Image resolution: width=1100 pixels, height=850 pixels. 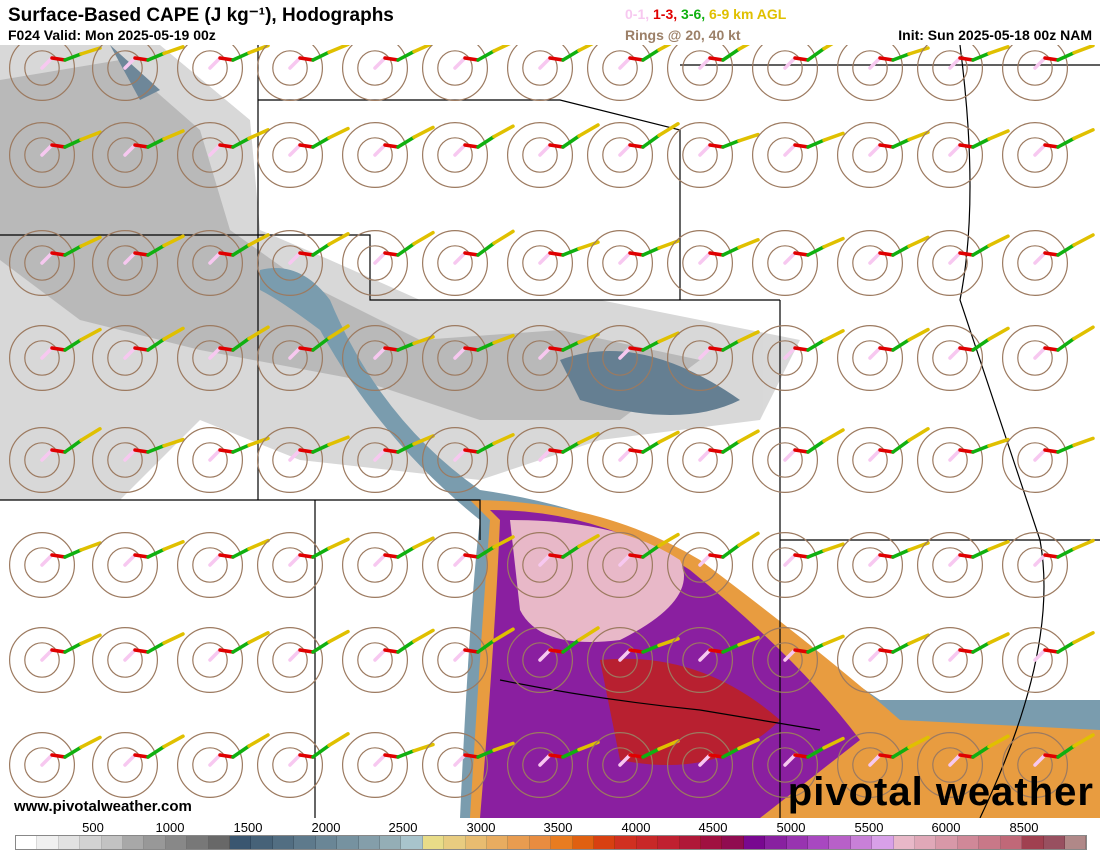 I want to click on valid-time: F024 Valid: Mon 2025-05-19 00z, so click(x=112, y=35).